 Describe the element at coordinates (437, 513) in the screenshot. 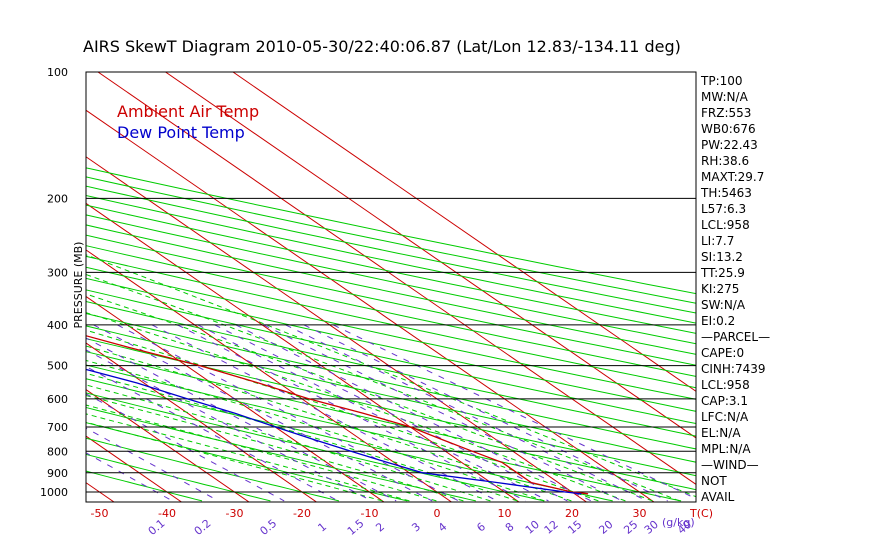

I see `bottom-temperature-tick: 0` at that location.